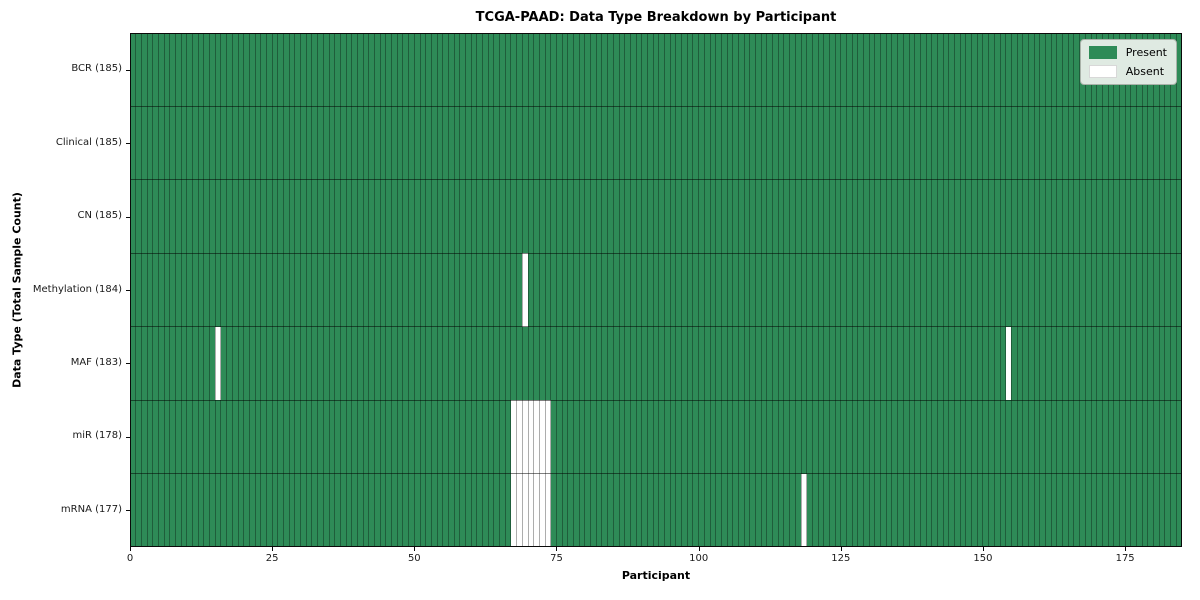 Image resolution: width=1200 pixels, height=600 pixels. I want to click on row-band-CN, so click(656, 216).